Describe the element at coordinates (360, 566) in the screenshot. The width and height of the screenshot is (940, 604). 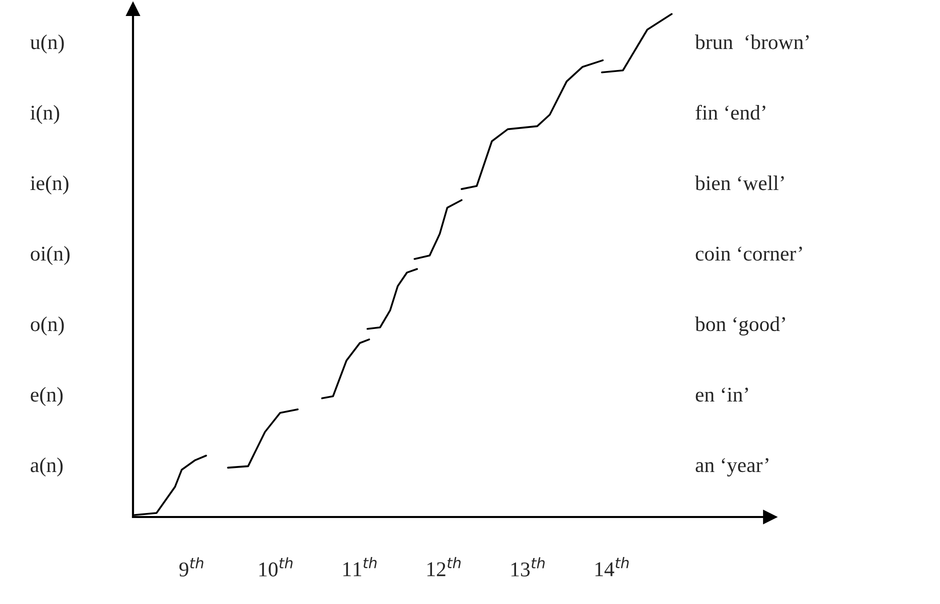
I see `x-tick-label: 11$^{th}$` at that location.